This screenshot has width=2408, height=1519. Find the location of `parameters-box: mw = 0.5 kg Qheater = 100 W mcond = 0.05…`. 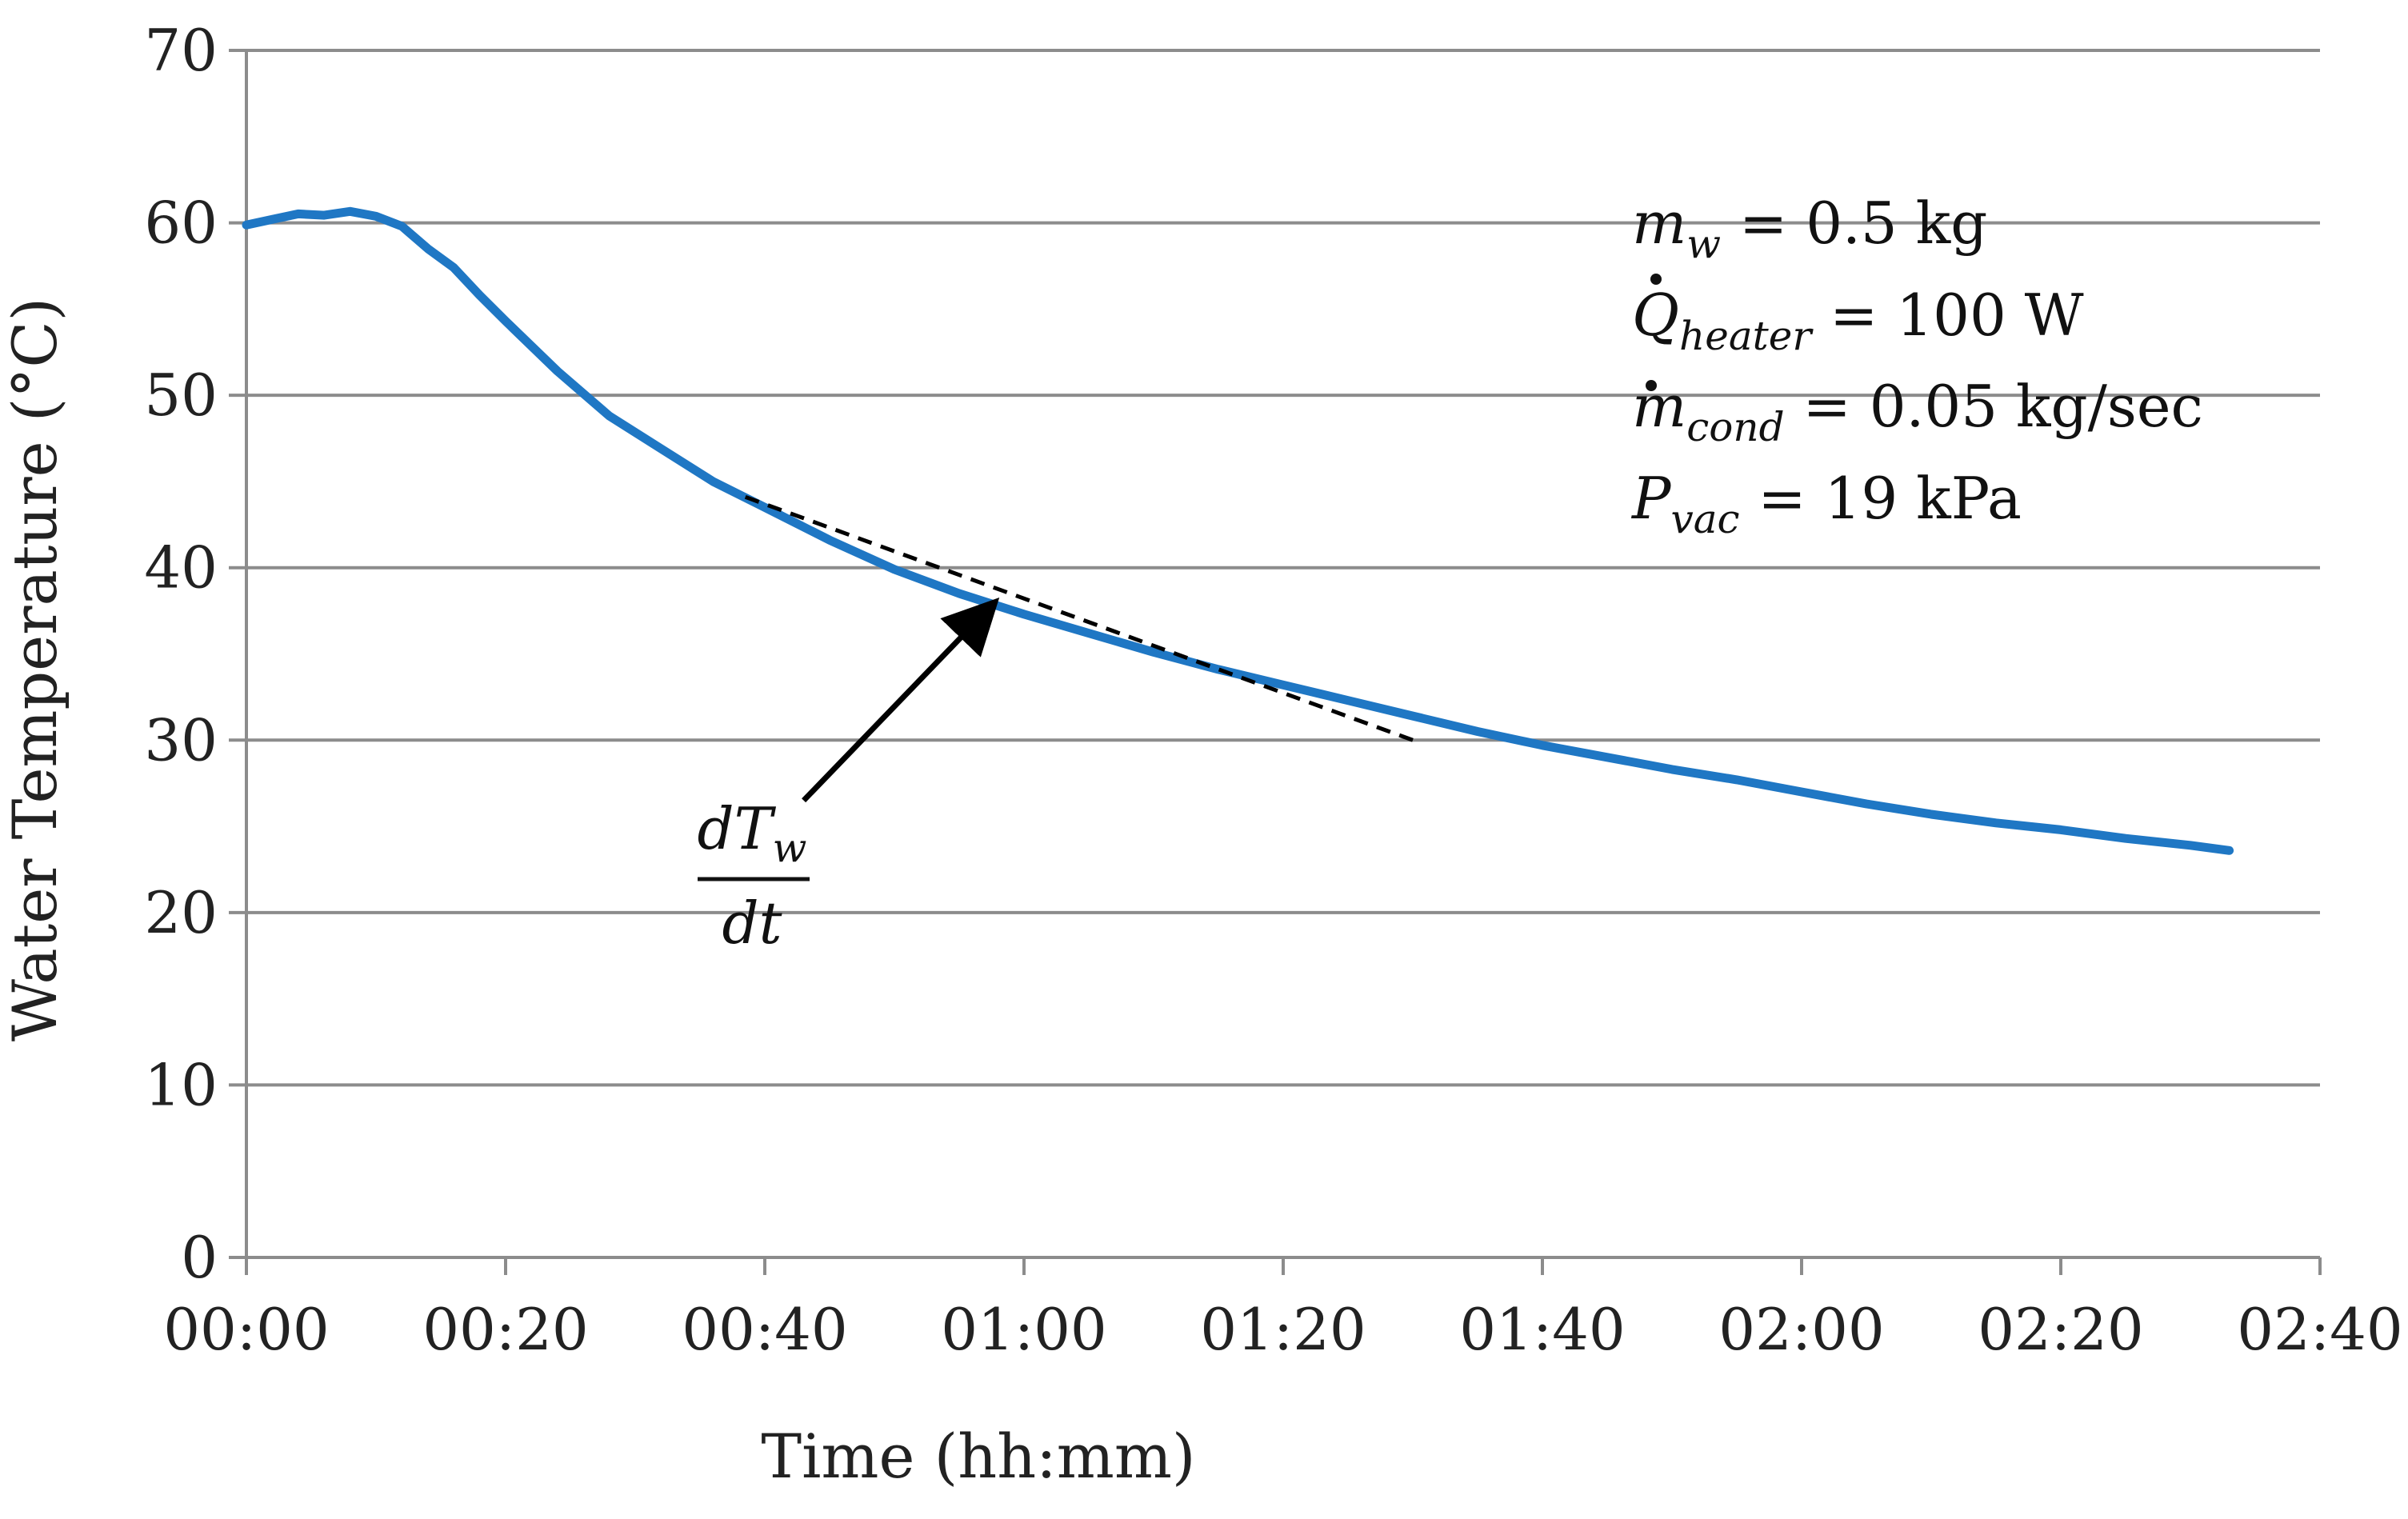

parameters-box: mw = 0.5 kg Qheater = 100 W mcond = 0.05… is located at coordinates (1916, 366).